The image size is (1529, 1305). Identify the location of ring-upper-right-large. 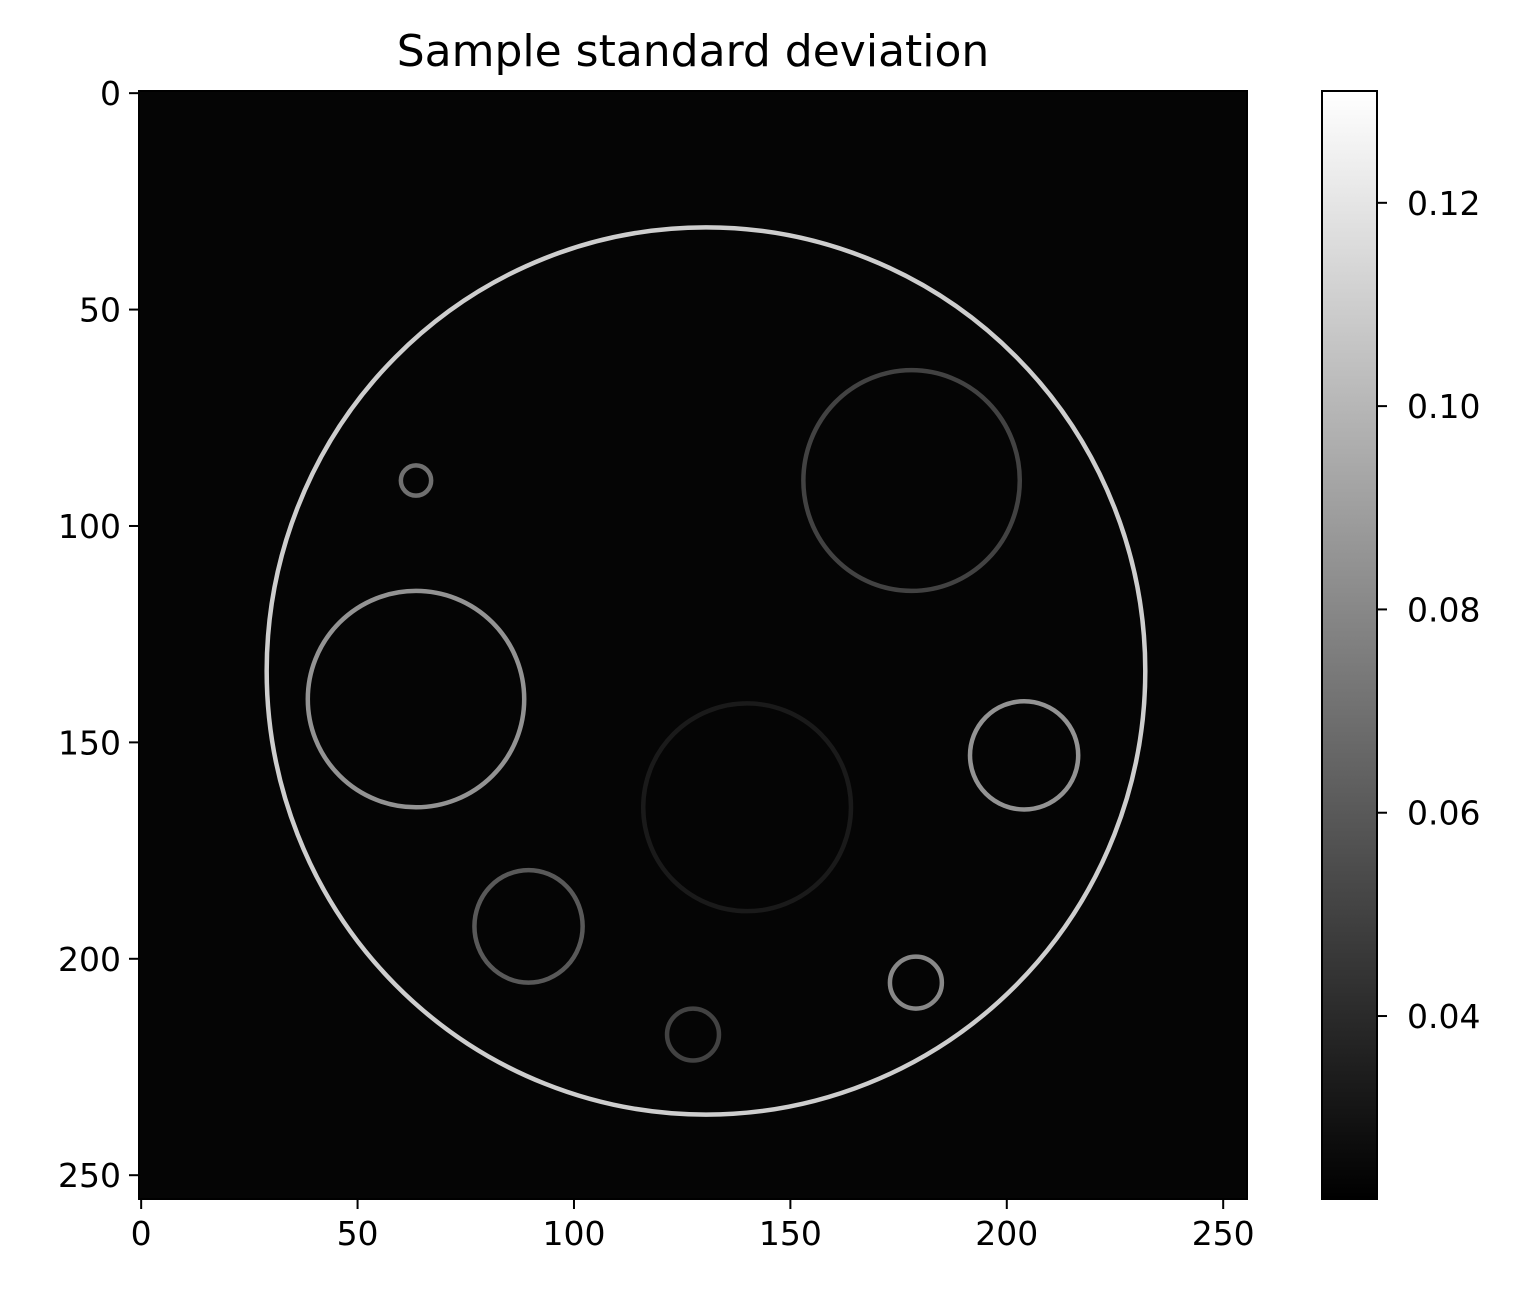
(912, 480).